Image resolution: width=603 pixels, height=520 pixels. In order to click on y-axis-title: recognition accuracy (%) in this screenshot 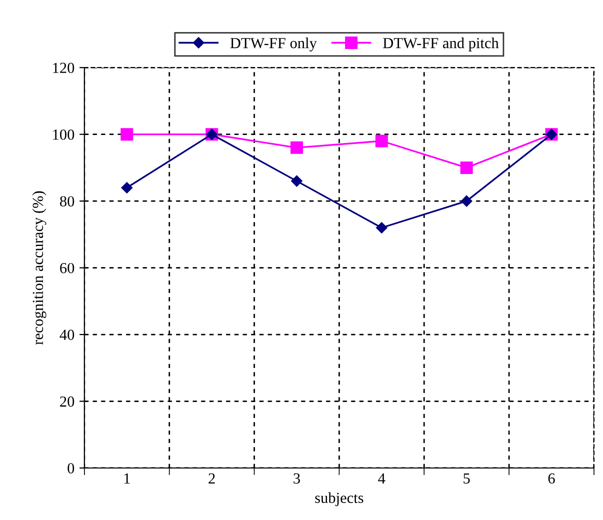, I will do `click(39, 268)`.